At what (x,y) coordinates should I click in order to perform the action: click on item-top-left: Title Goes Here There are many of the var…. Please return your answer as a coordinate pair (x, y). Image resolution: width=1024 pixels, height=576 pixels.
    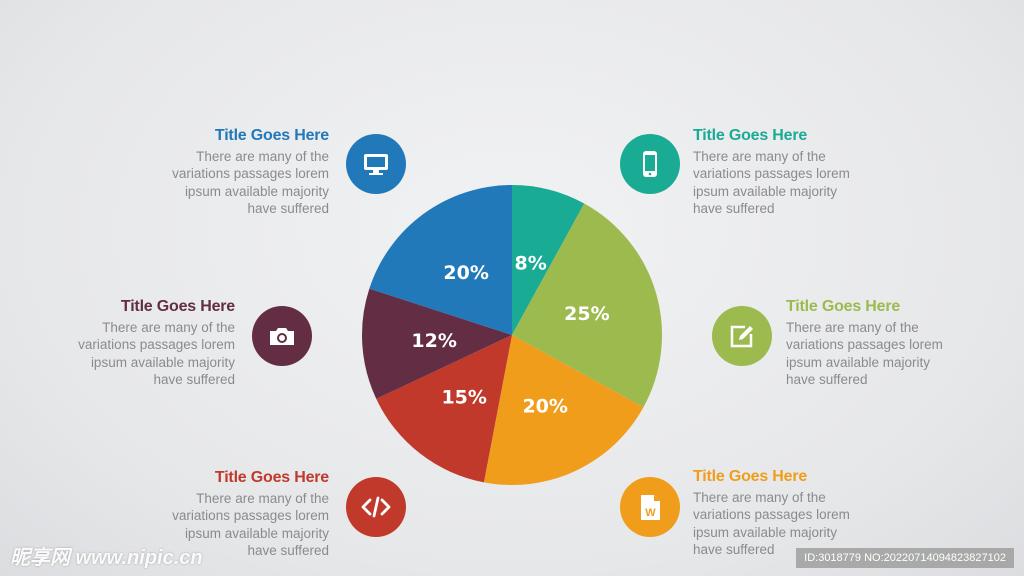
    Looking at the image, I should click on (229, 171).